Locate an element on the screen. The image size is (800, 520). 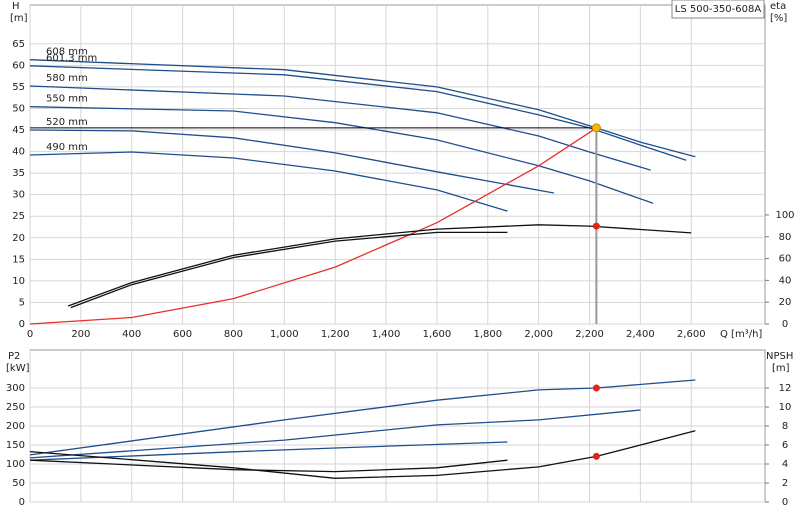
y2-tick-label: 60 is located at coordinates (785, 259).